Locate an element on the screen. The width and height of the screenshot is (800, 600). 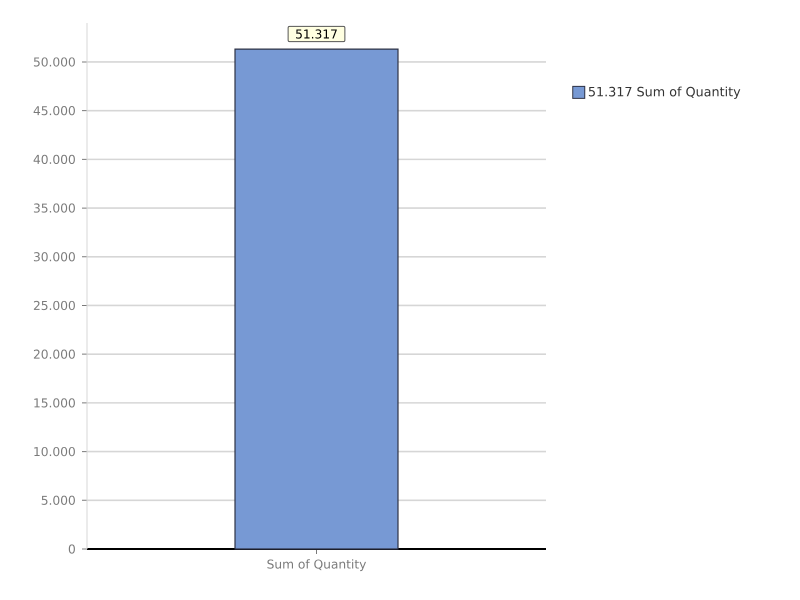
y-tick-label: 30.000 is located at coordinates (54, 257).